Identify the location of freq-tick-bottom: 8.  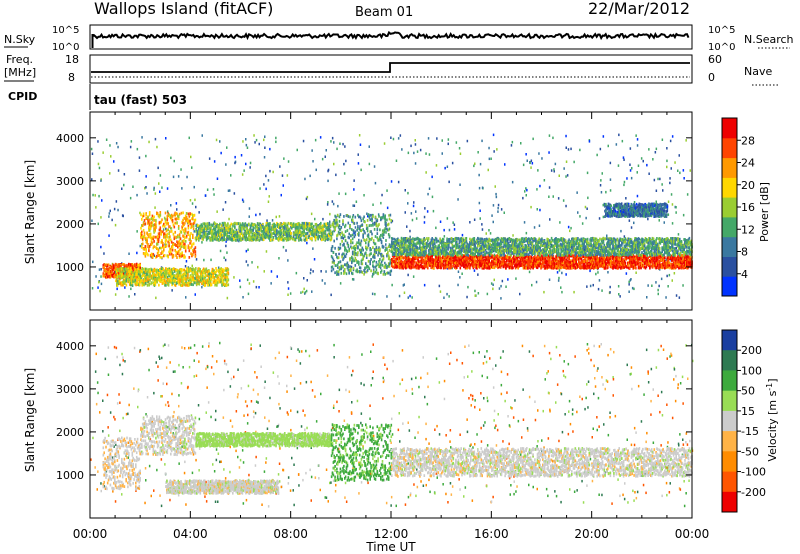
(71, 77).